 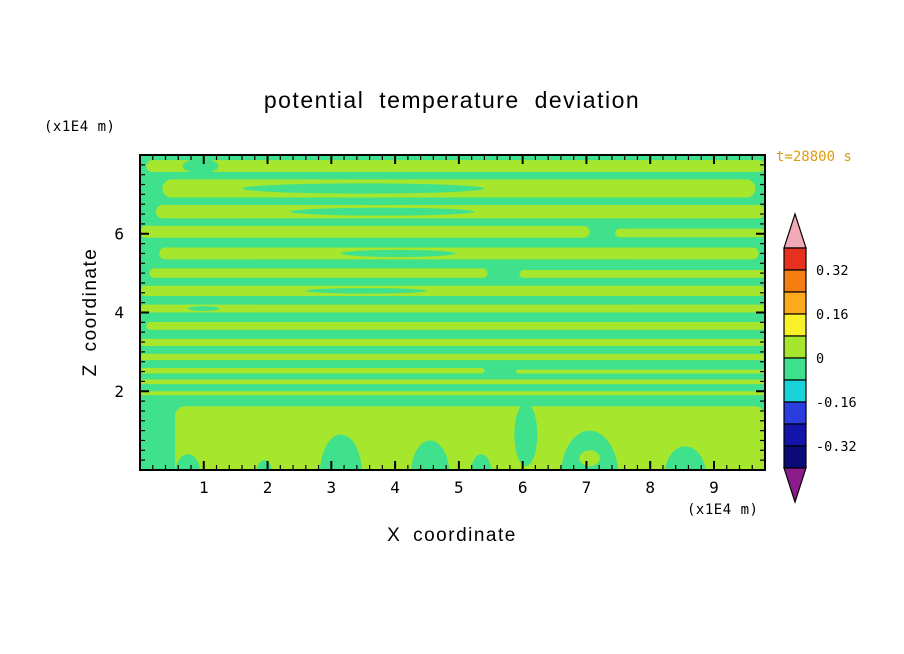 What do you see at coordinates (832, 271) in the screenshot?
I see `colorbar-label: 0.32` at bounding box center [832, 271].